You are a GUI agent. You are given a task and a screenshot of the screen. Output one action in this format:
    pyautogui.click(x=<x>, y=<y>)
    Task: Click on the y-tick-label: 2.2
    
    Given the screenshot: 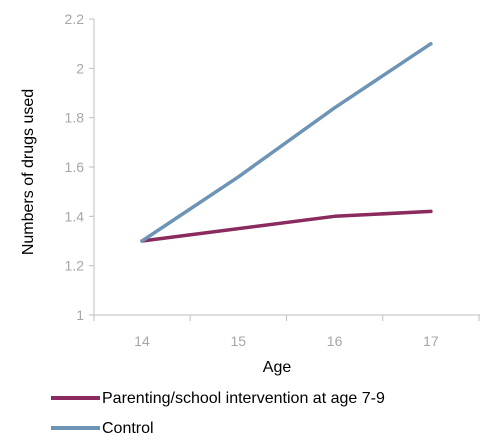 What is the action you would take?
    pyautogui.click(x=75, y=19)
    